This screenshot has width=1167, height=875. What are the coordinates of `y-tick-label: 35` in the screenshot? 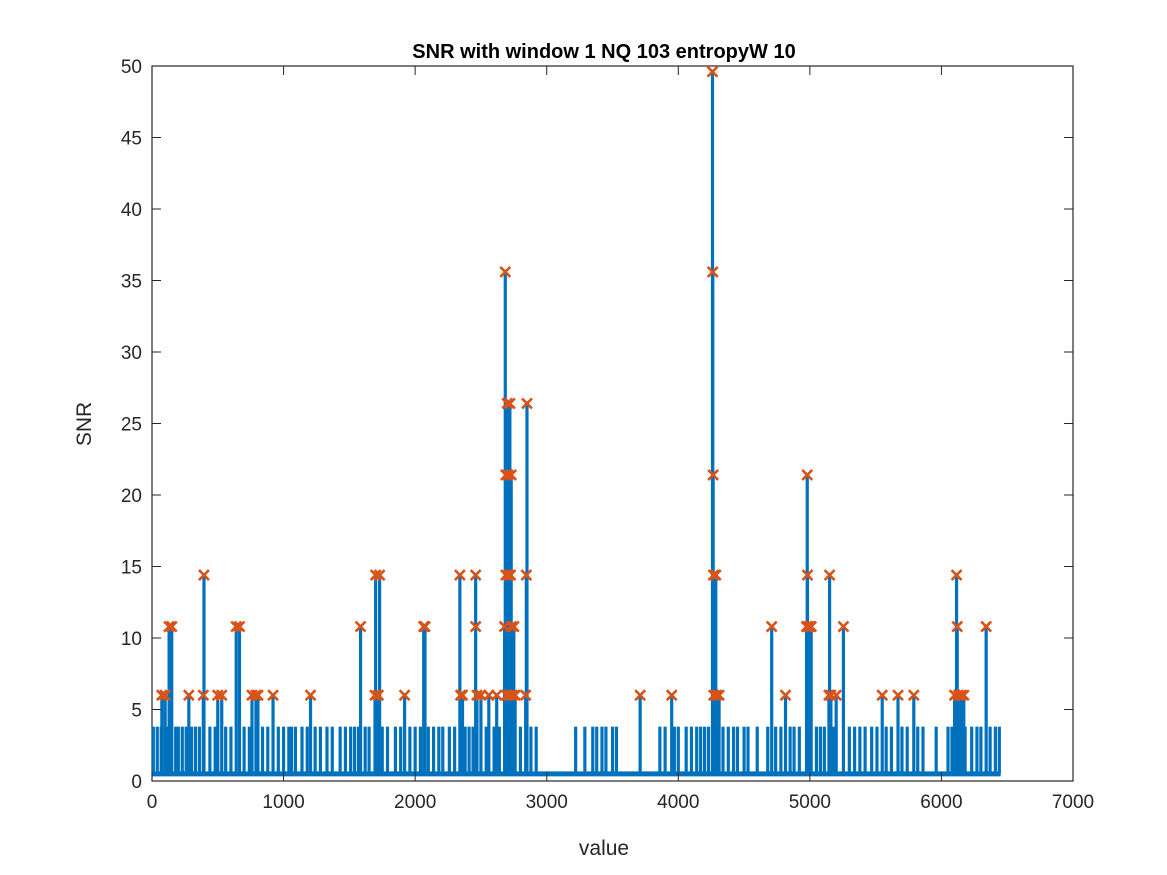 It's located at (131, 282).